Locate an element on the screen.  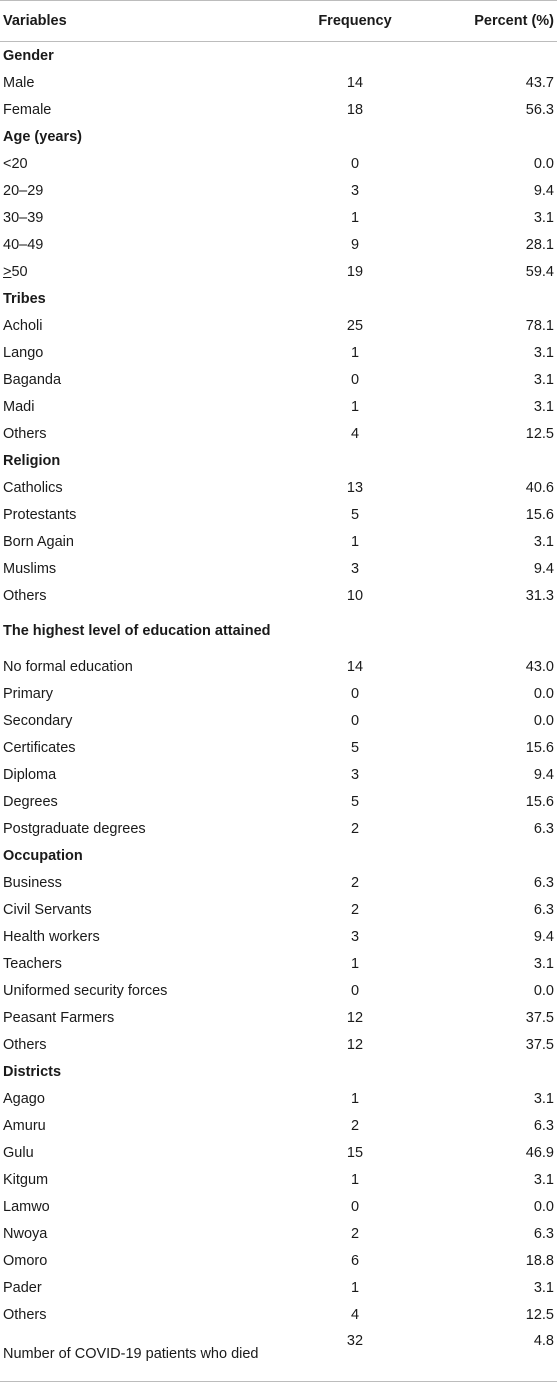
section-label: Gender is located at coordinates (28, 55).